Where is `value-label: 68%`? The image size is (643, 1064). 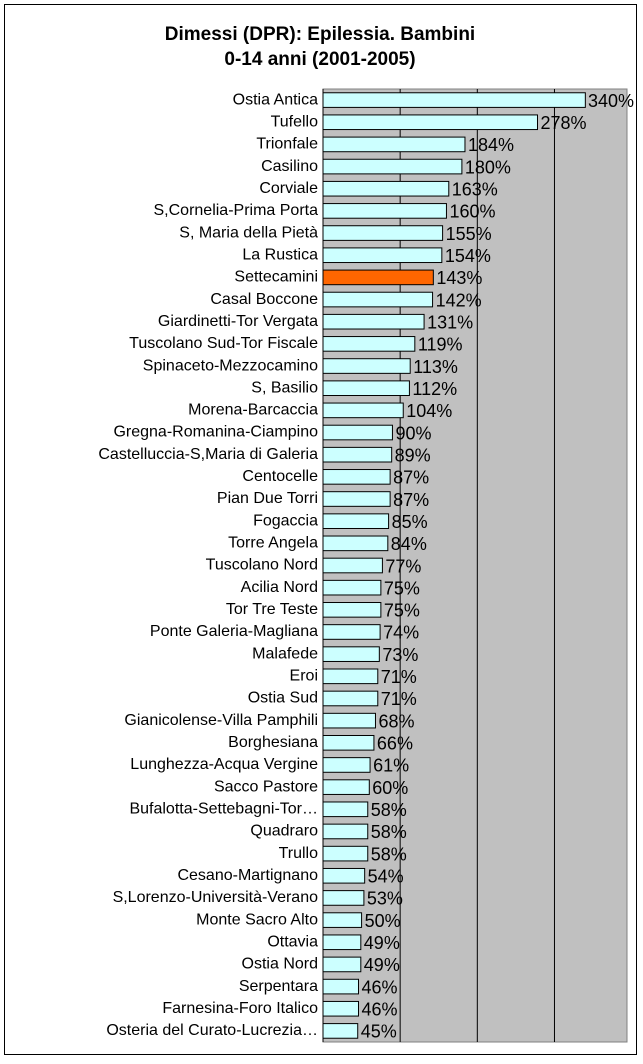 value-label: 68% is located at coordinates (396, 721).